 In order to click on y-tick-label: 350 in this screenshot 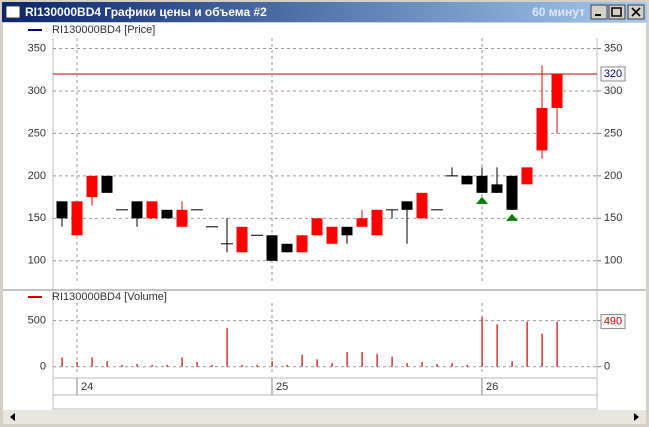, I will do `click(37, 48)`.